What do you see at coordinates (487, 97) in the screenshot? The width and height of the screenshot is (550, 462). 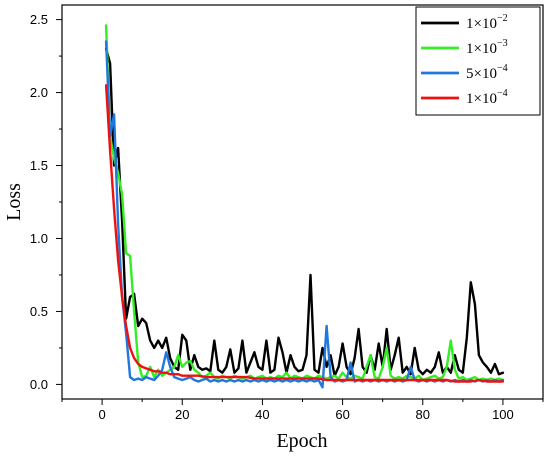 I see `legend-label-4: 1×10⁻⁴` at bounding box center [487, 97].